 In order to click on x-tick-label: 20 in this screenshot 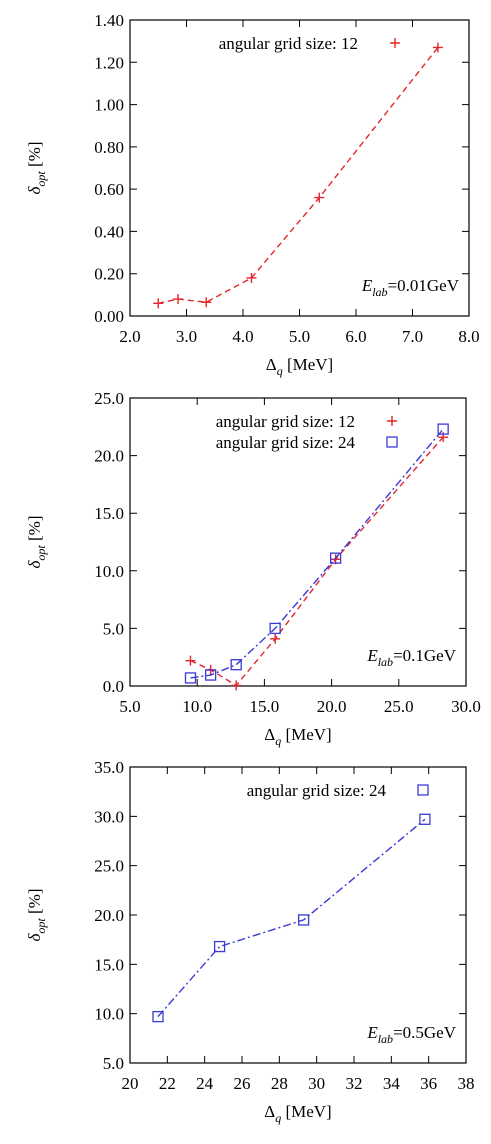, I will do `click(130, 1083)`.